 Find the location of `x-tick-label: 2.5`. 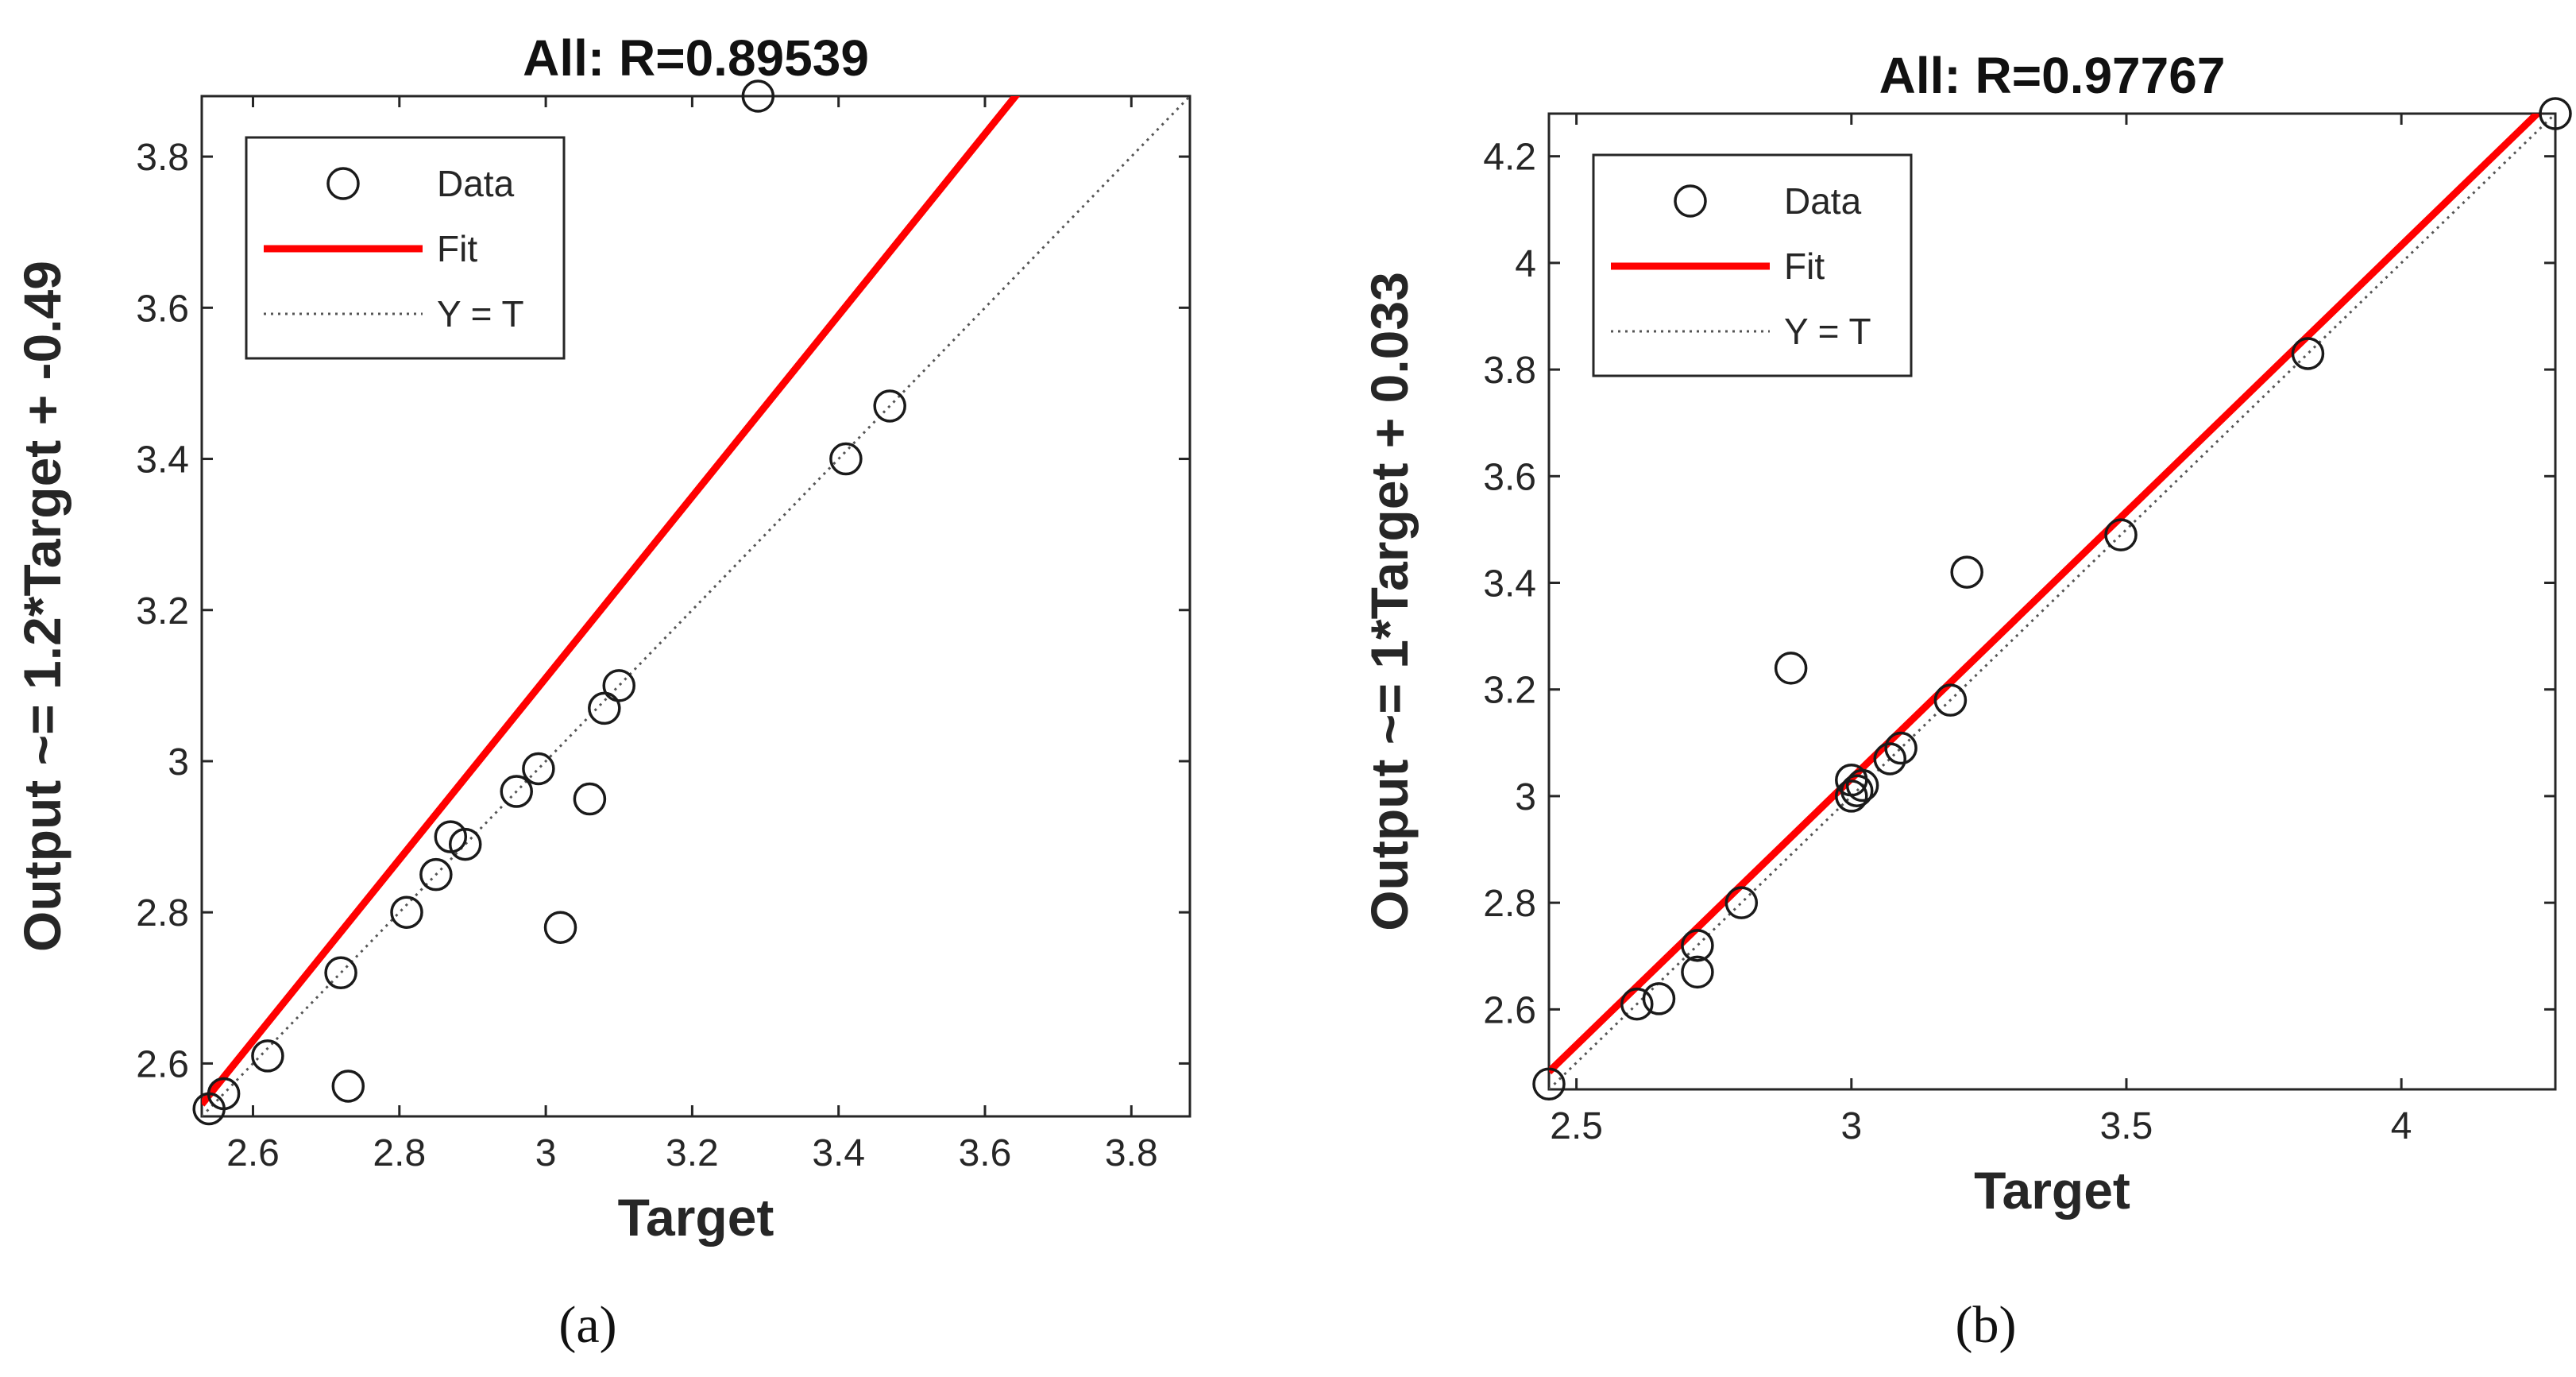

x-tick-label: 2.5 is located at coordinates (1576, 1126).